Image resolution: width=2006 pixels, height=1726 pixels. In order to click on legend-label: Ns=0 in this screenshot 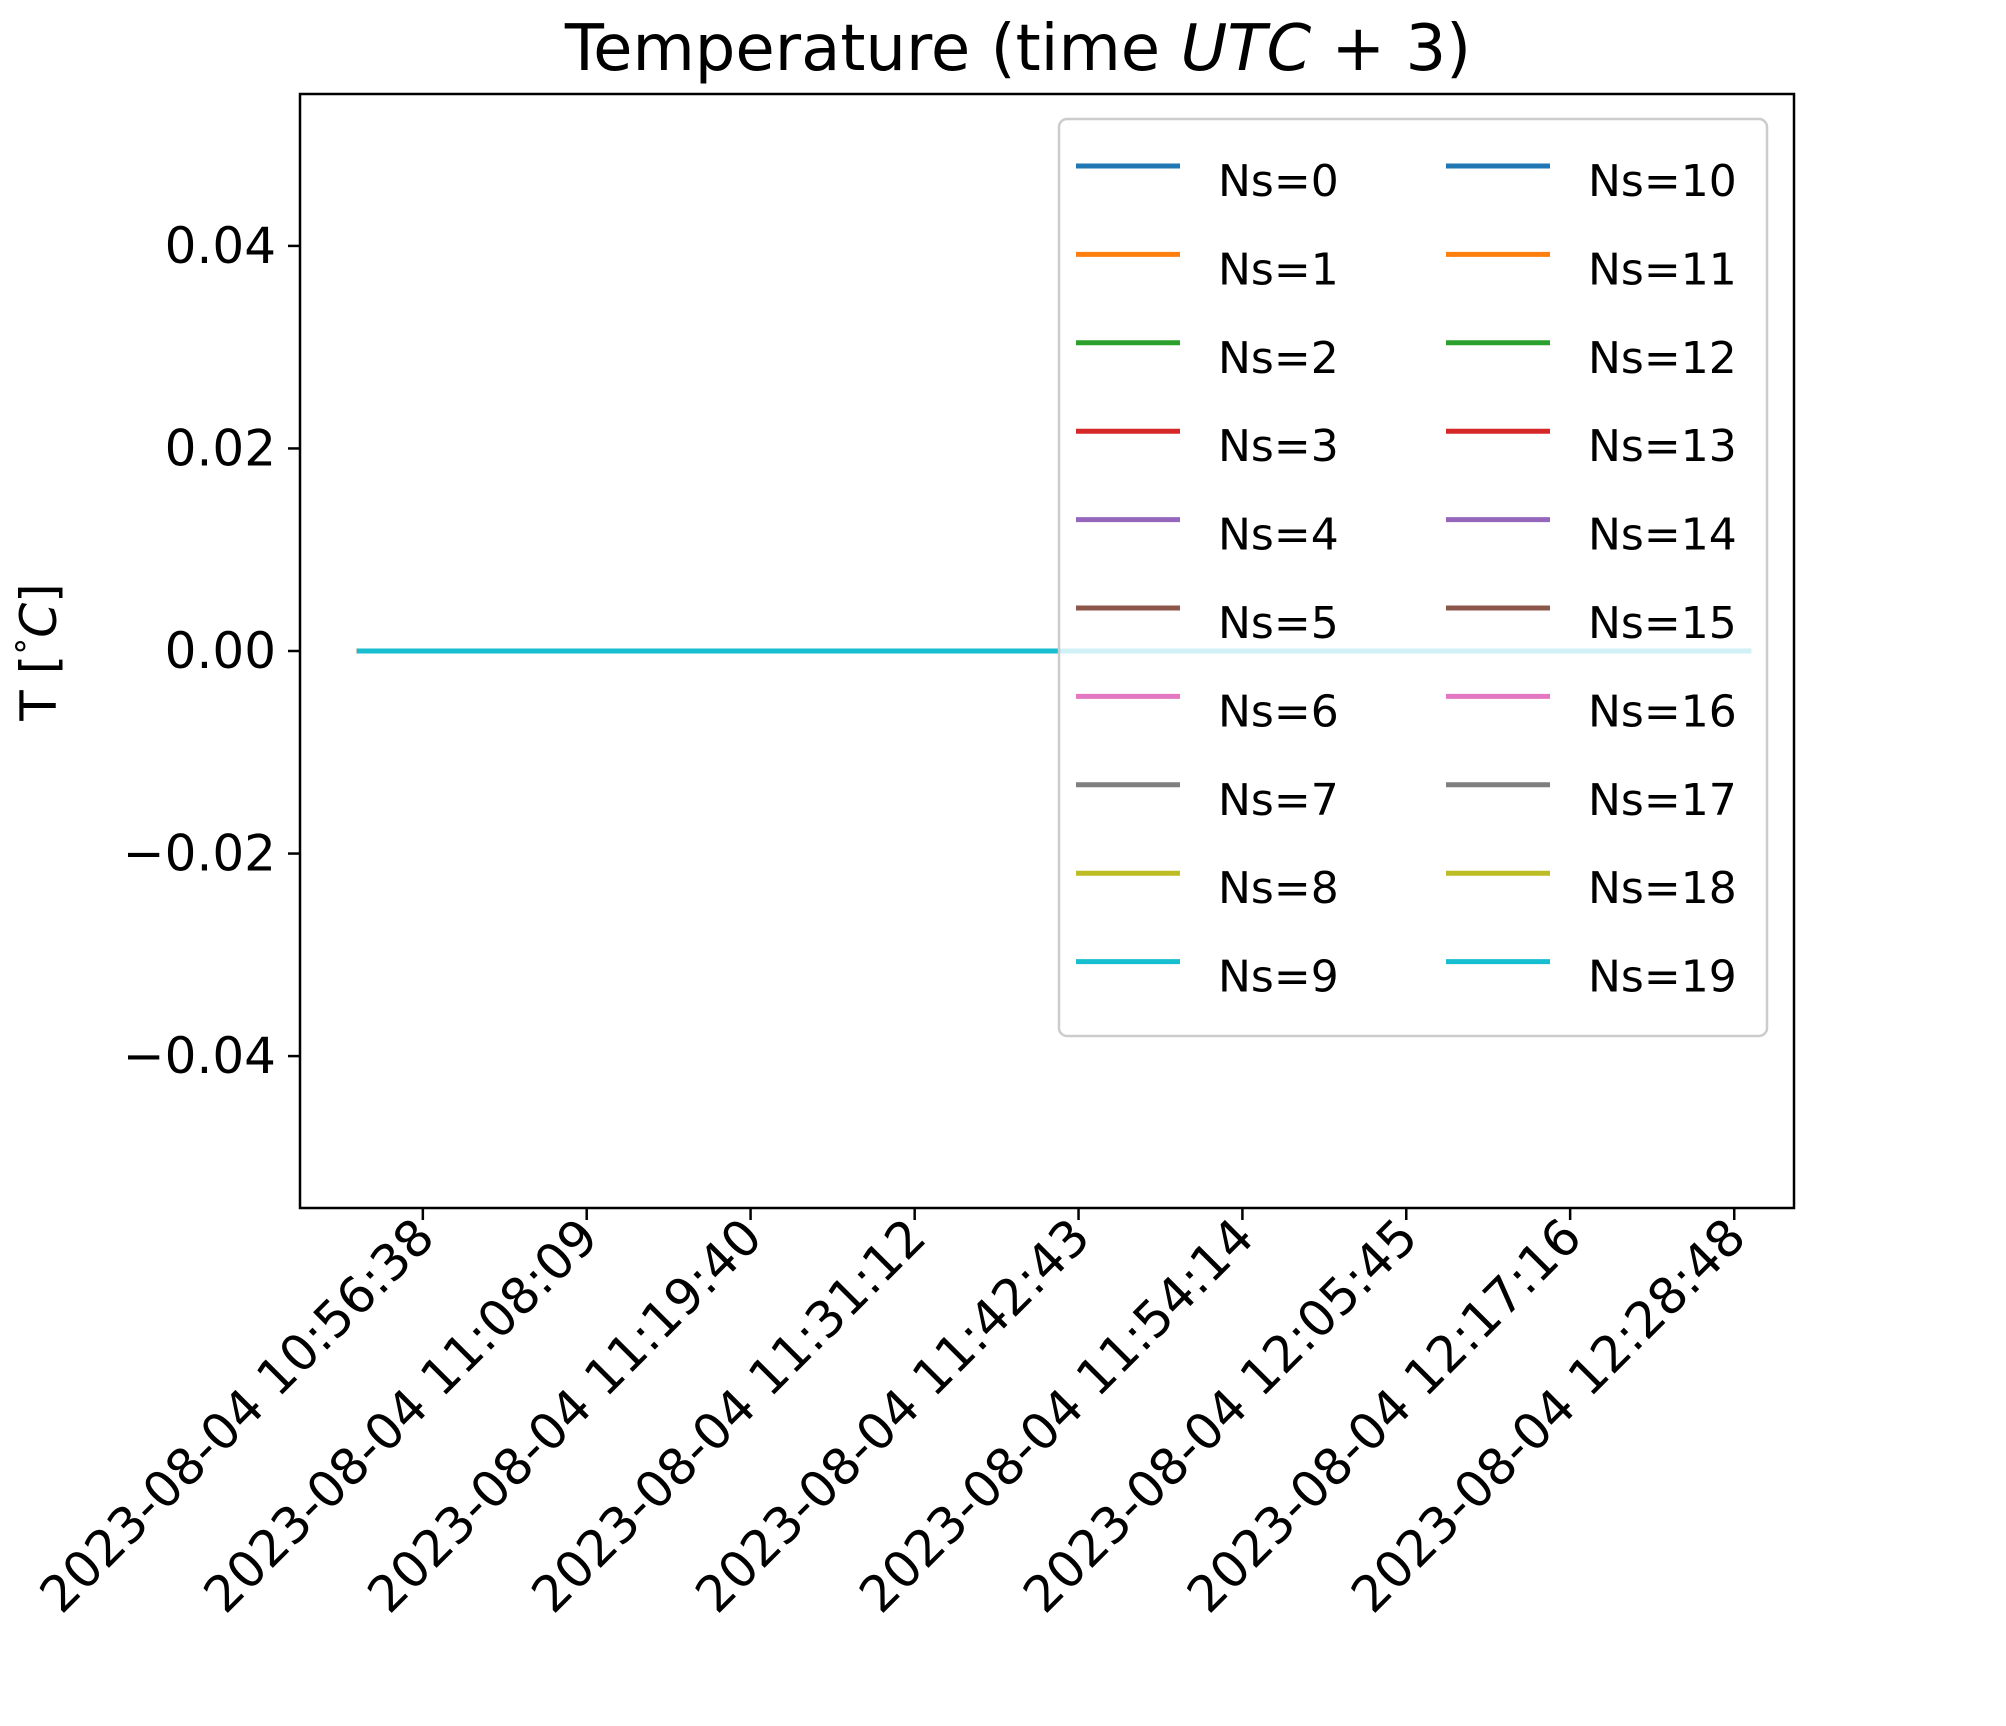, I will do `click(1278, 181)`.